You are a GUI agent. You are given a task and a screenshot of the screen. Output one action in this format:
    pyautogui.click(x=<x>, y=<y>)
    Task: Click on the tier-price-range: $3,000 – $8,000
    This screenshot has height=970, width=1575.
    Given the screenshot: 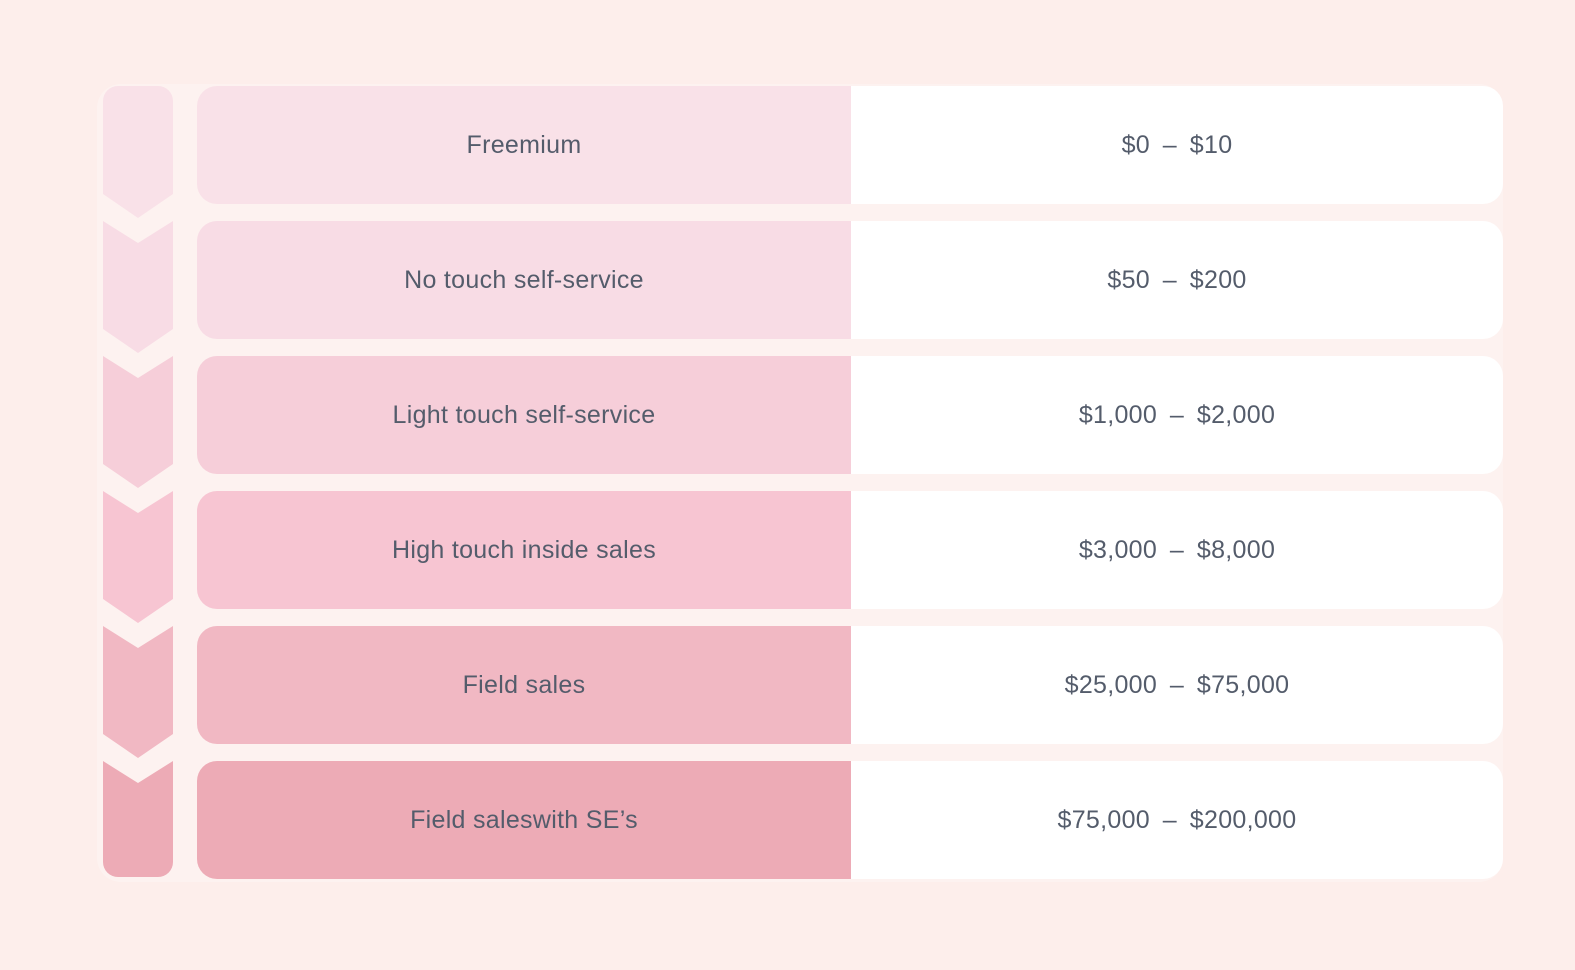 What is the action you would take?
    pyautogui.click(x=1177, y=549)
    